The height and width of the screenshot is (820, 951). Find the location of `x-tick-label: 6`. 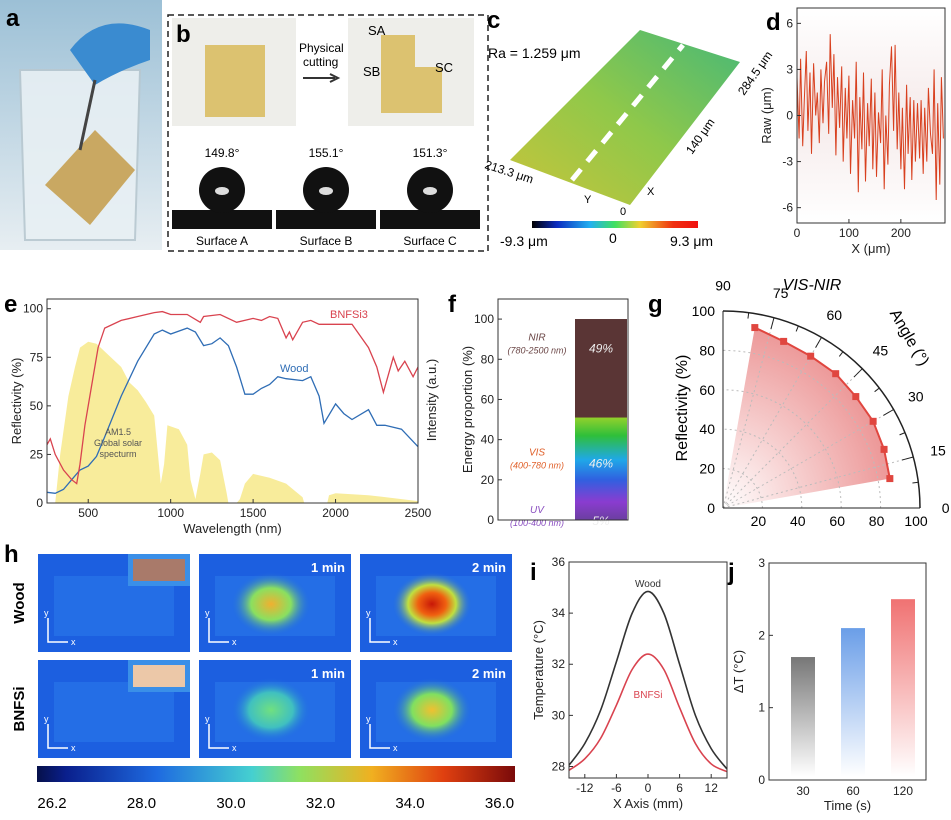

x-tick-label: 6 is located at coordinates (679, 788).